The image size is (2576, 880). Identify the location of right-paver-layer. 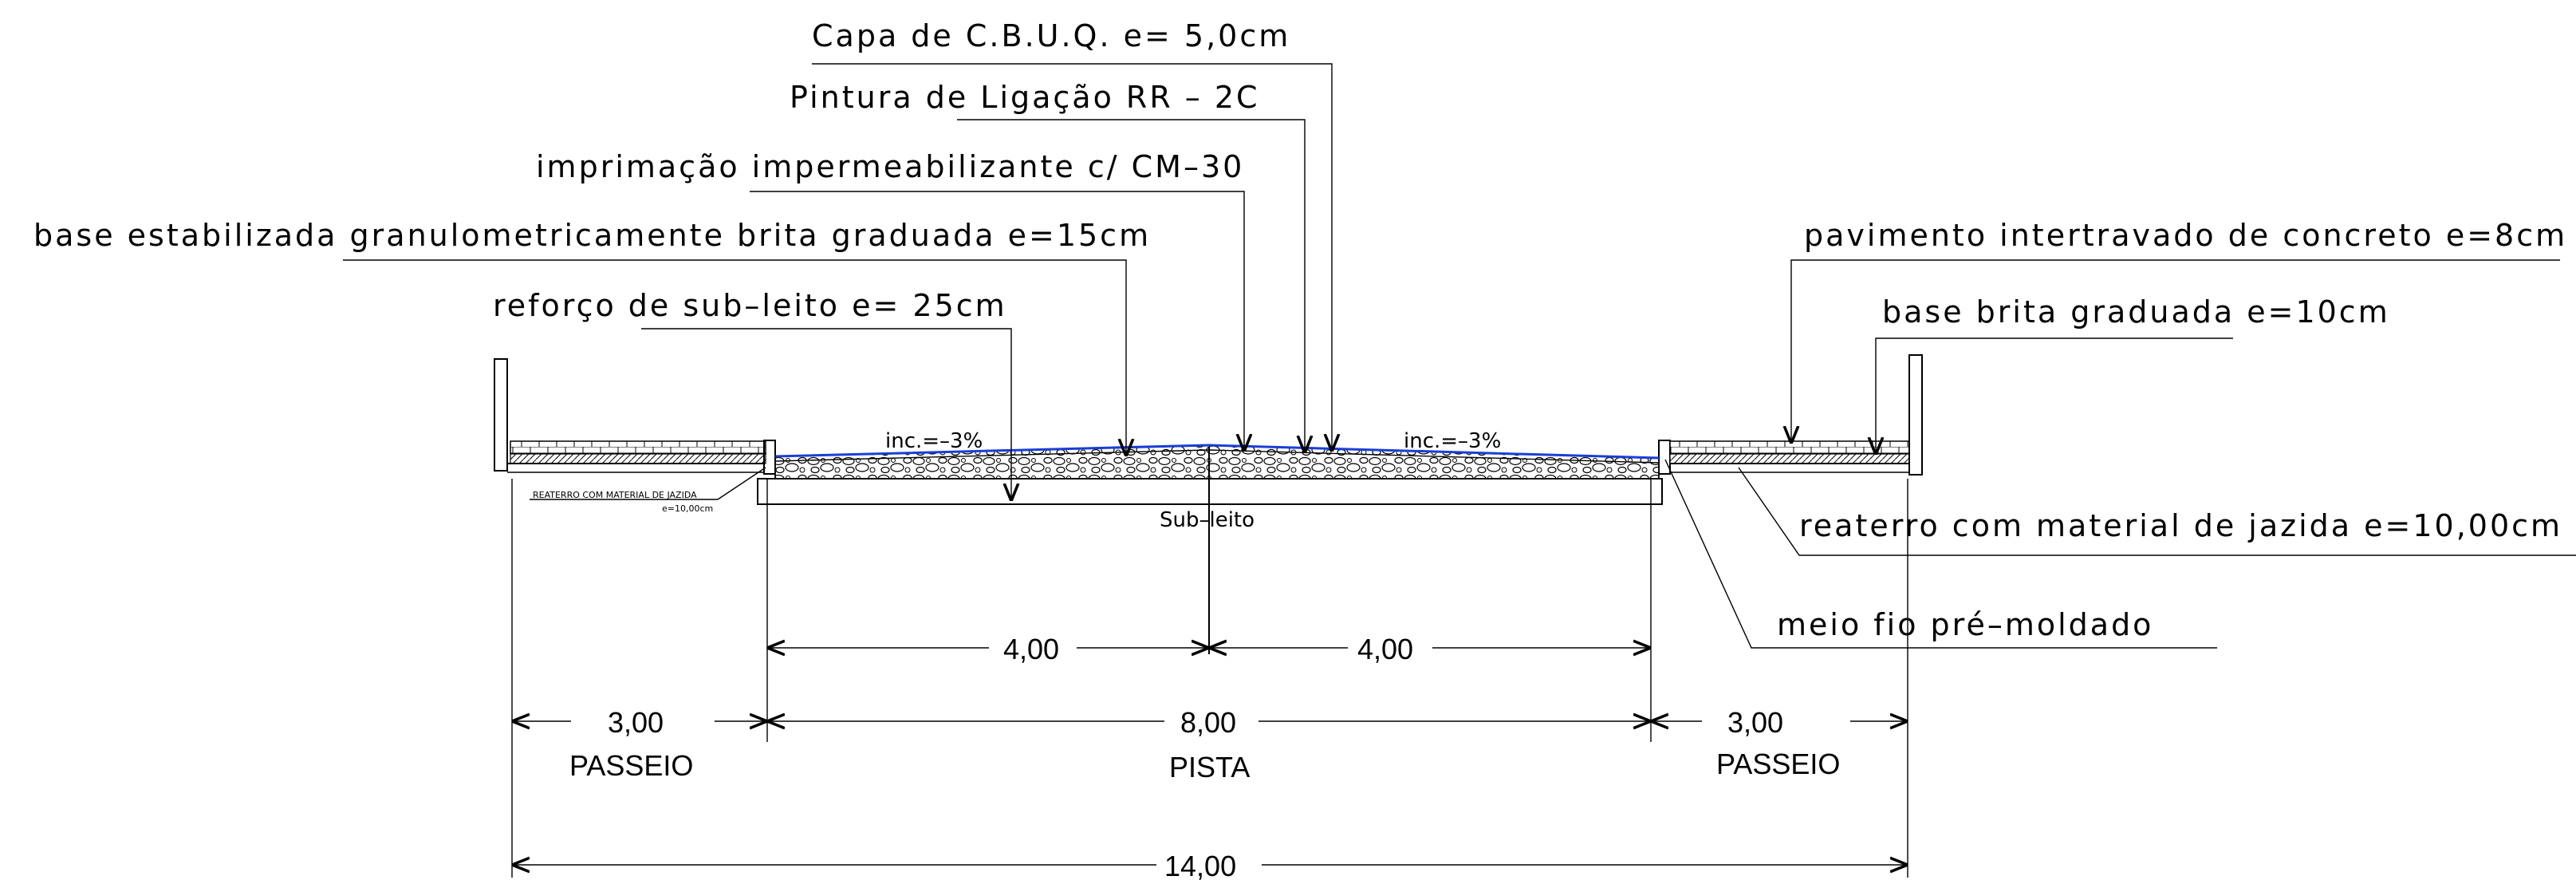
(1789, 447).